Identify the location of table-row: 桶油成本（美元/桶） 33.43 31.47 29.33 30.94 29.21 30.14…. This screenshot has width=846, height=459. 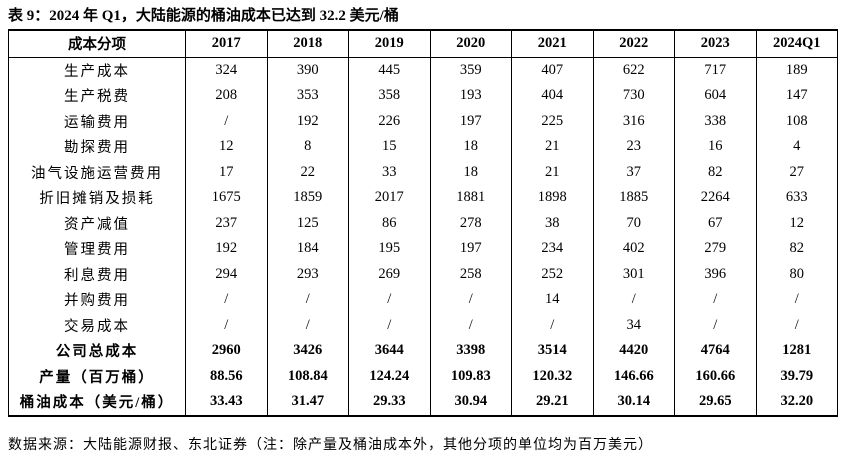
(423, 403).